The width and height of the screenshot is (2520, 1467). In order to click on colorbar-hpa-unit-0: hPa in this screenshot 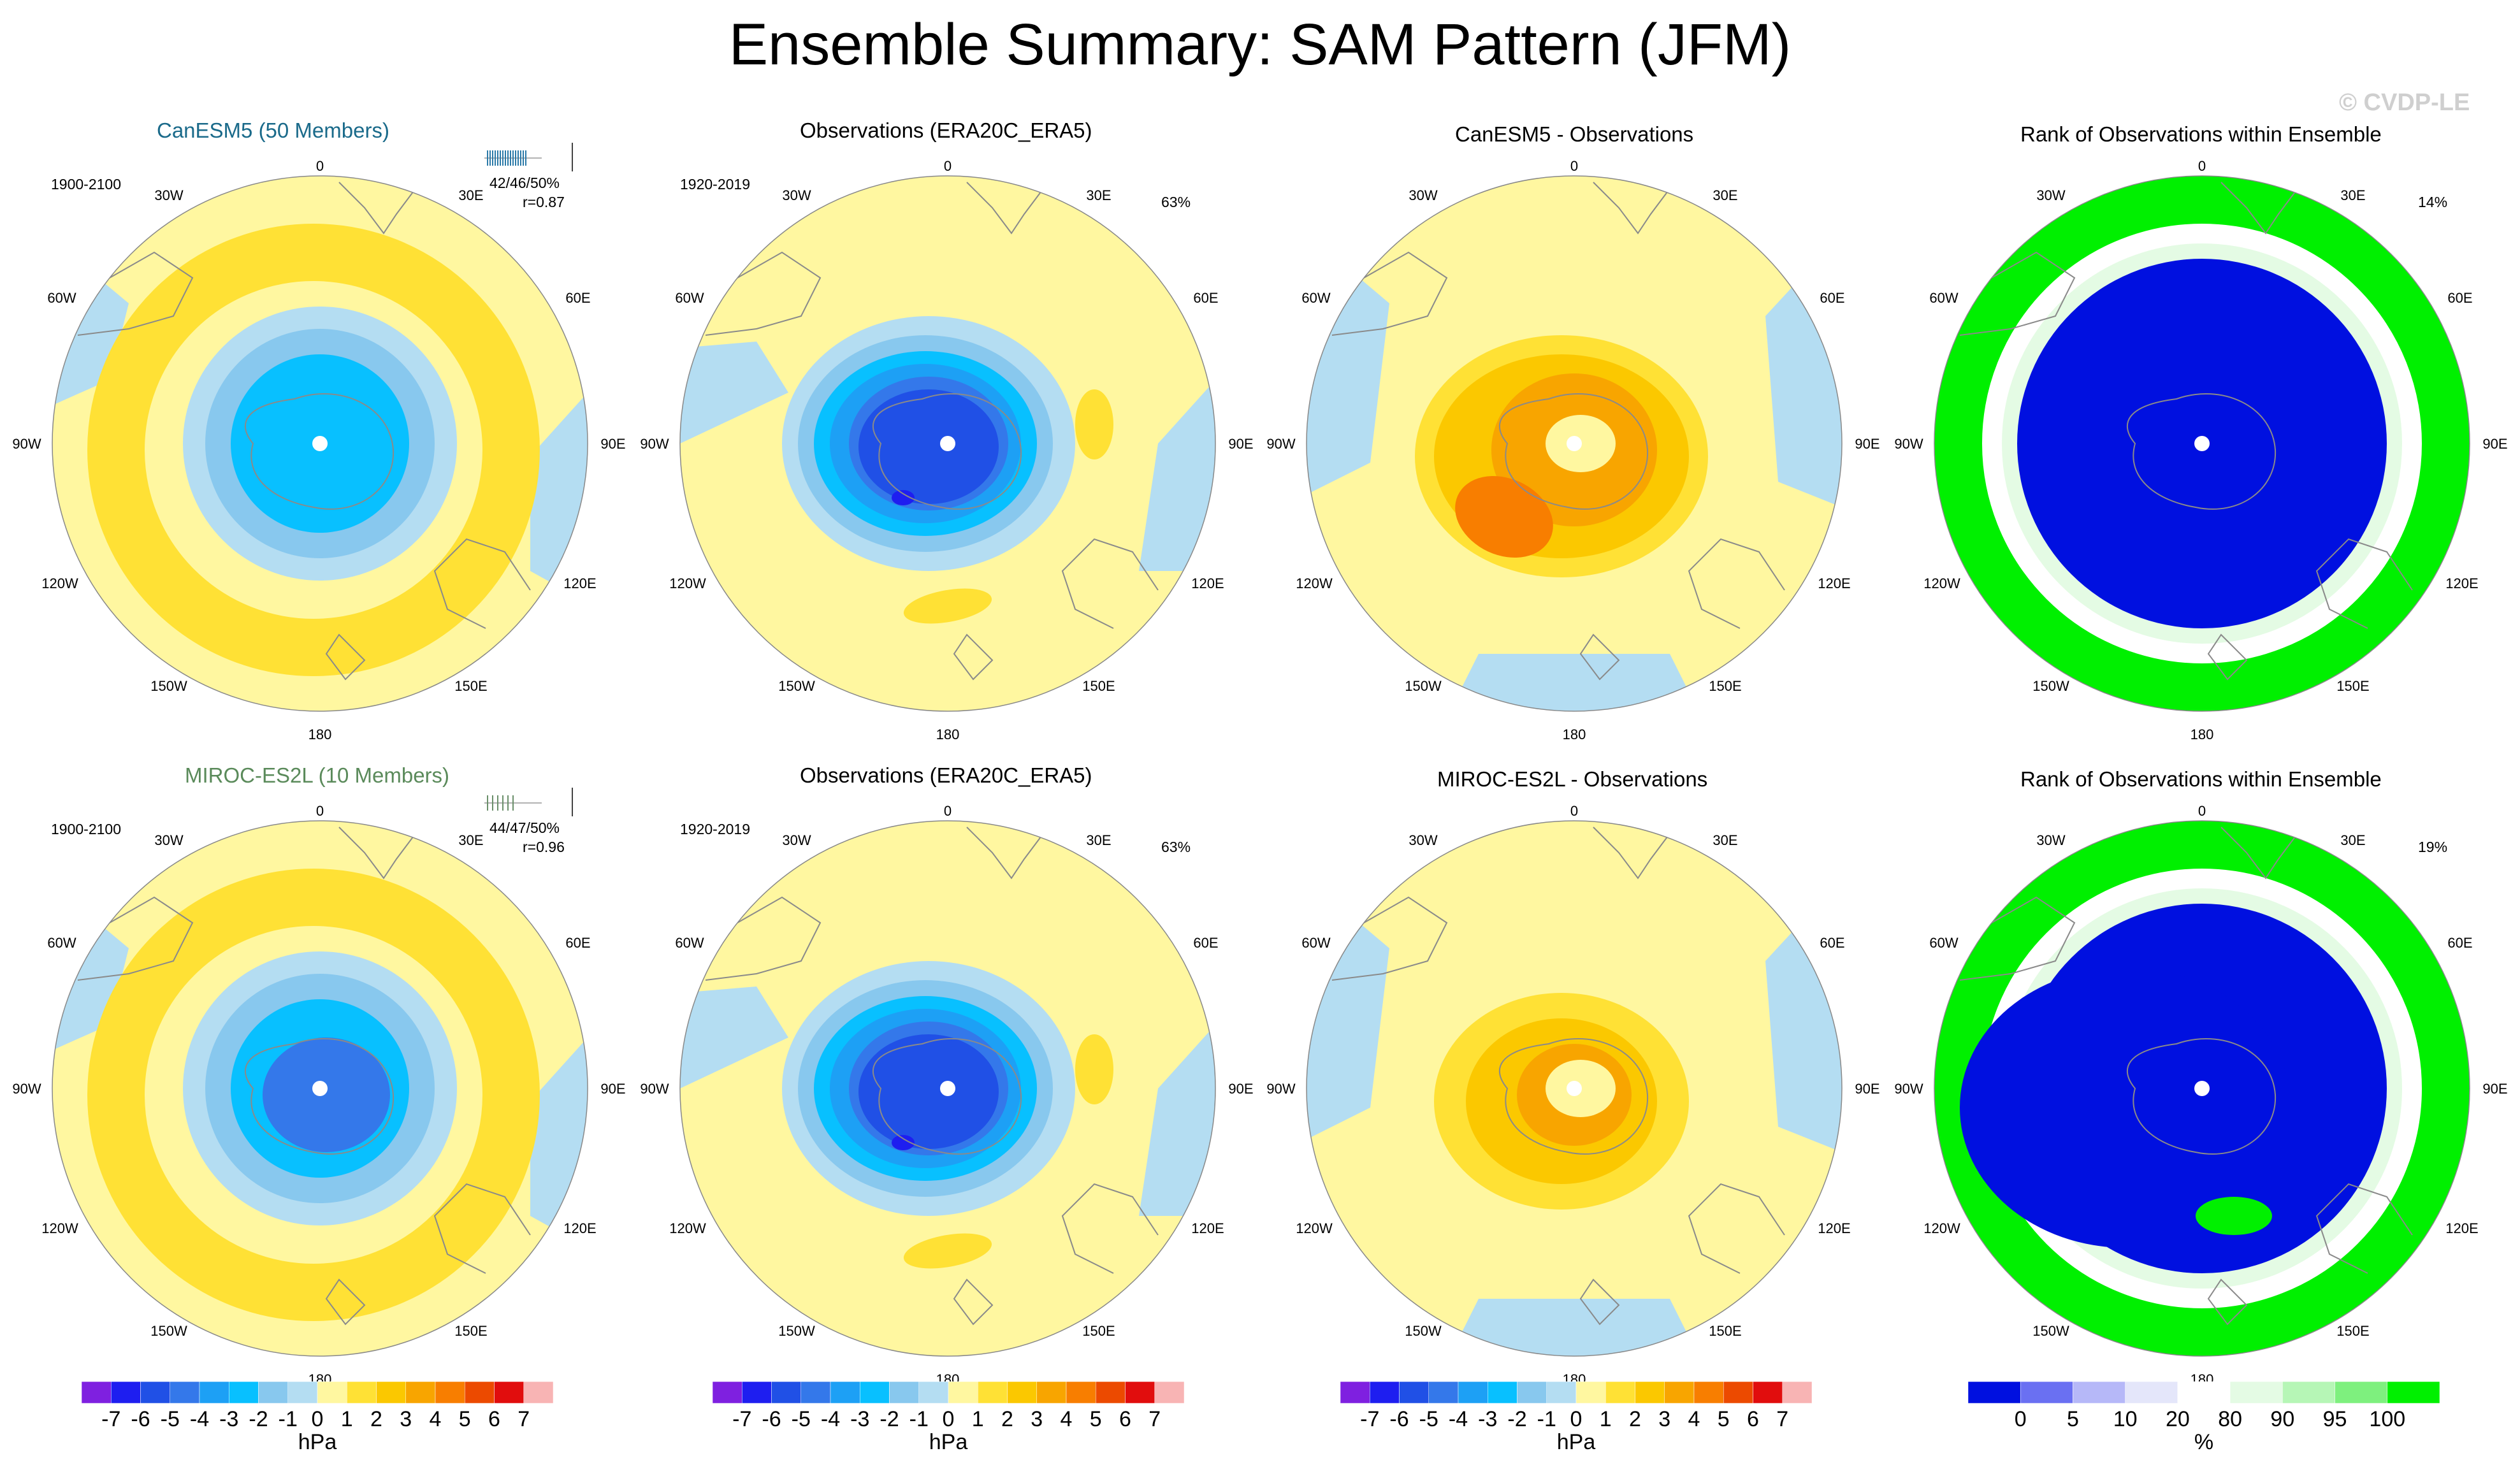, I will do `click(317, 1442)`.